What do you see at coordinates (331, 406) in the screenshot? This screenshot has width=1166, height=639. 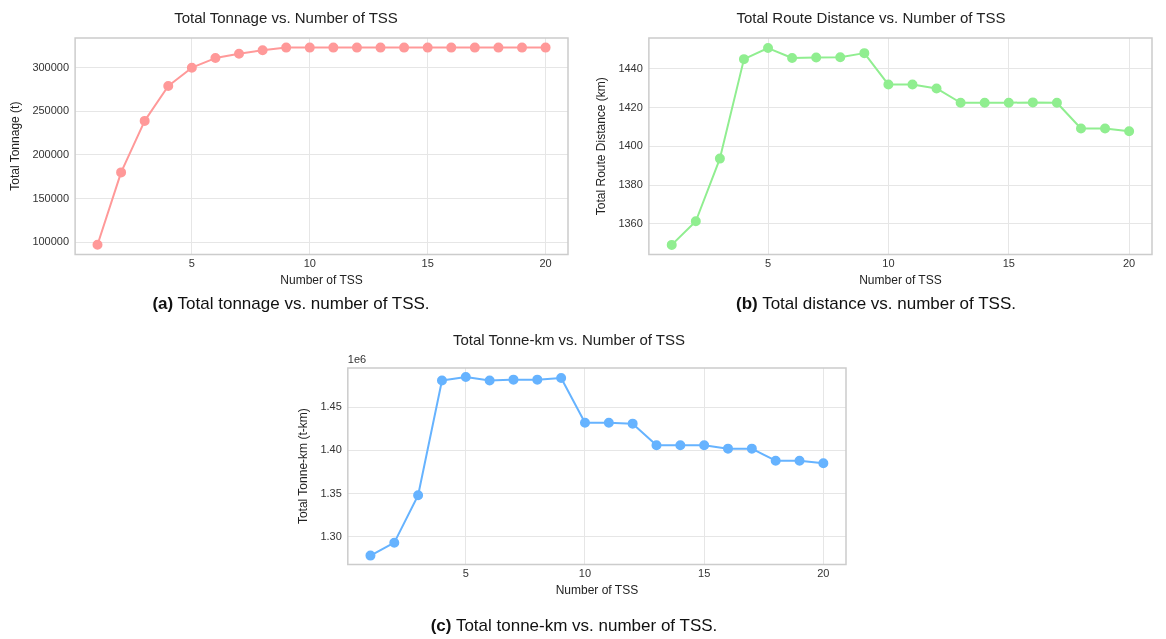 I see `y-tick-label: 1.45` at bounding box center [331, 406].